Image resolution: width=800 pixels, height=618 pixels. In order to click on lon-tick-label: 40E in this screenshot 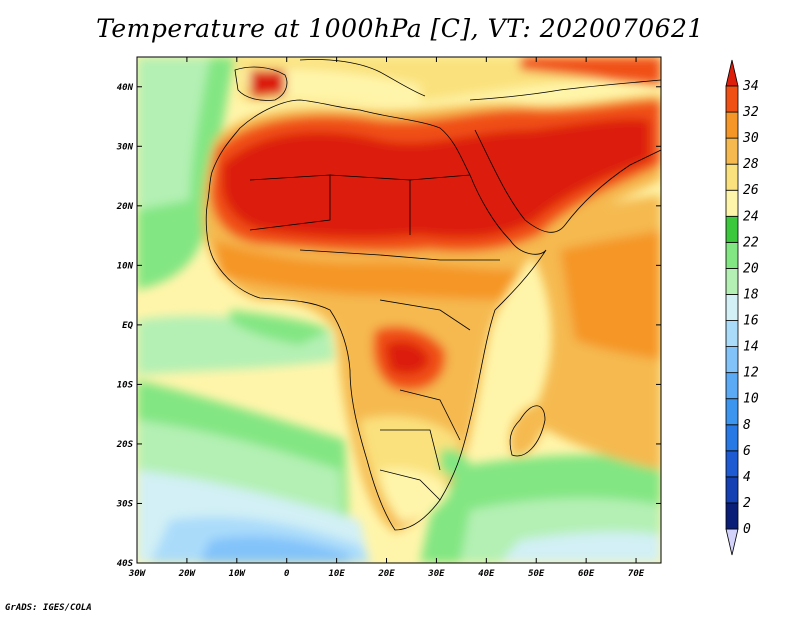, I will do `click(486, 574)`.